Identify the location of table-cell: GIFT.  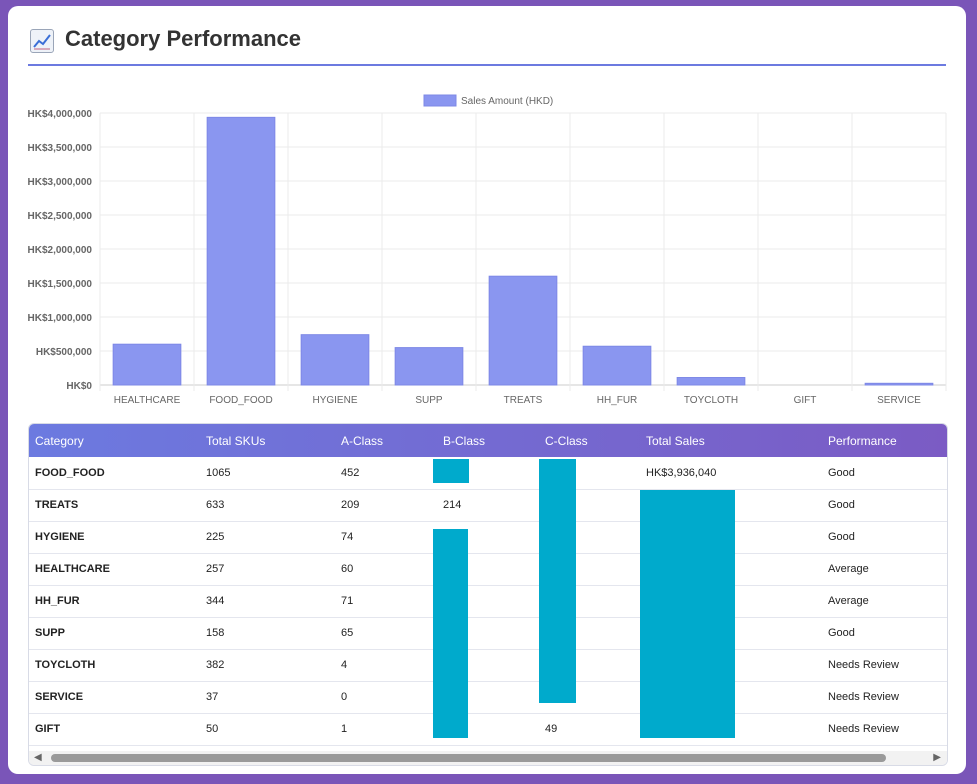
(114, 729).